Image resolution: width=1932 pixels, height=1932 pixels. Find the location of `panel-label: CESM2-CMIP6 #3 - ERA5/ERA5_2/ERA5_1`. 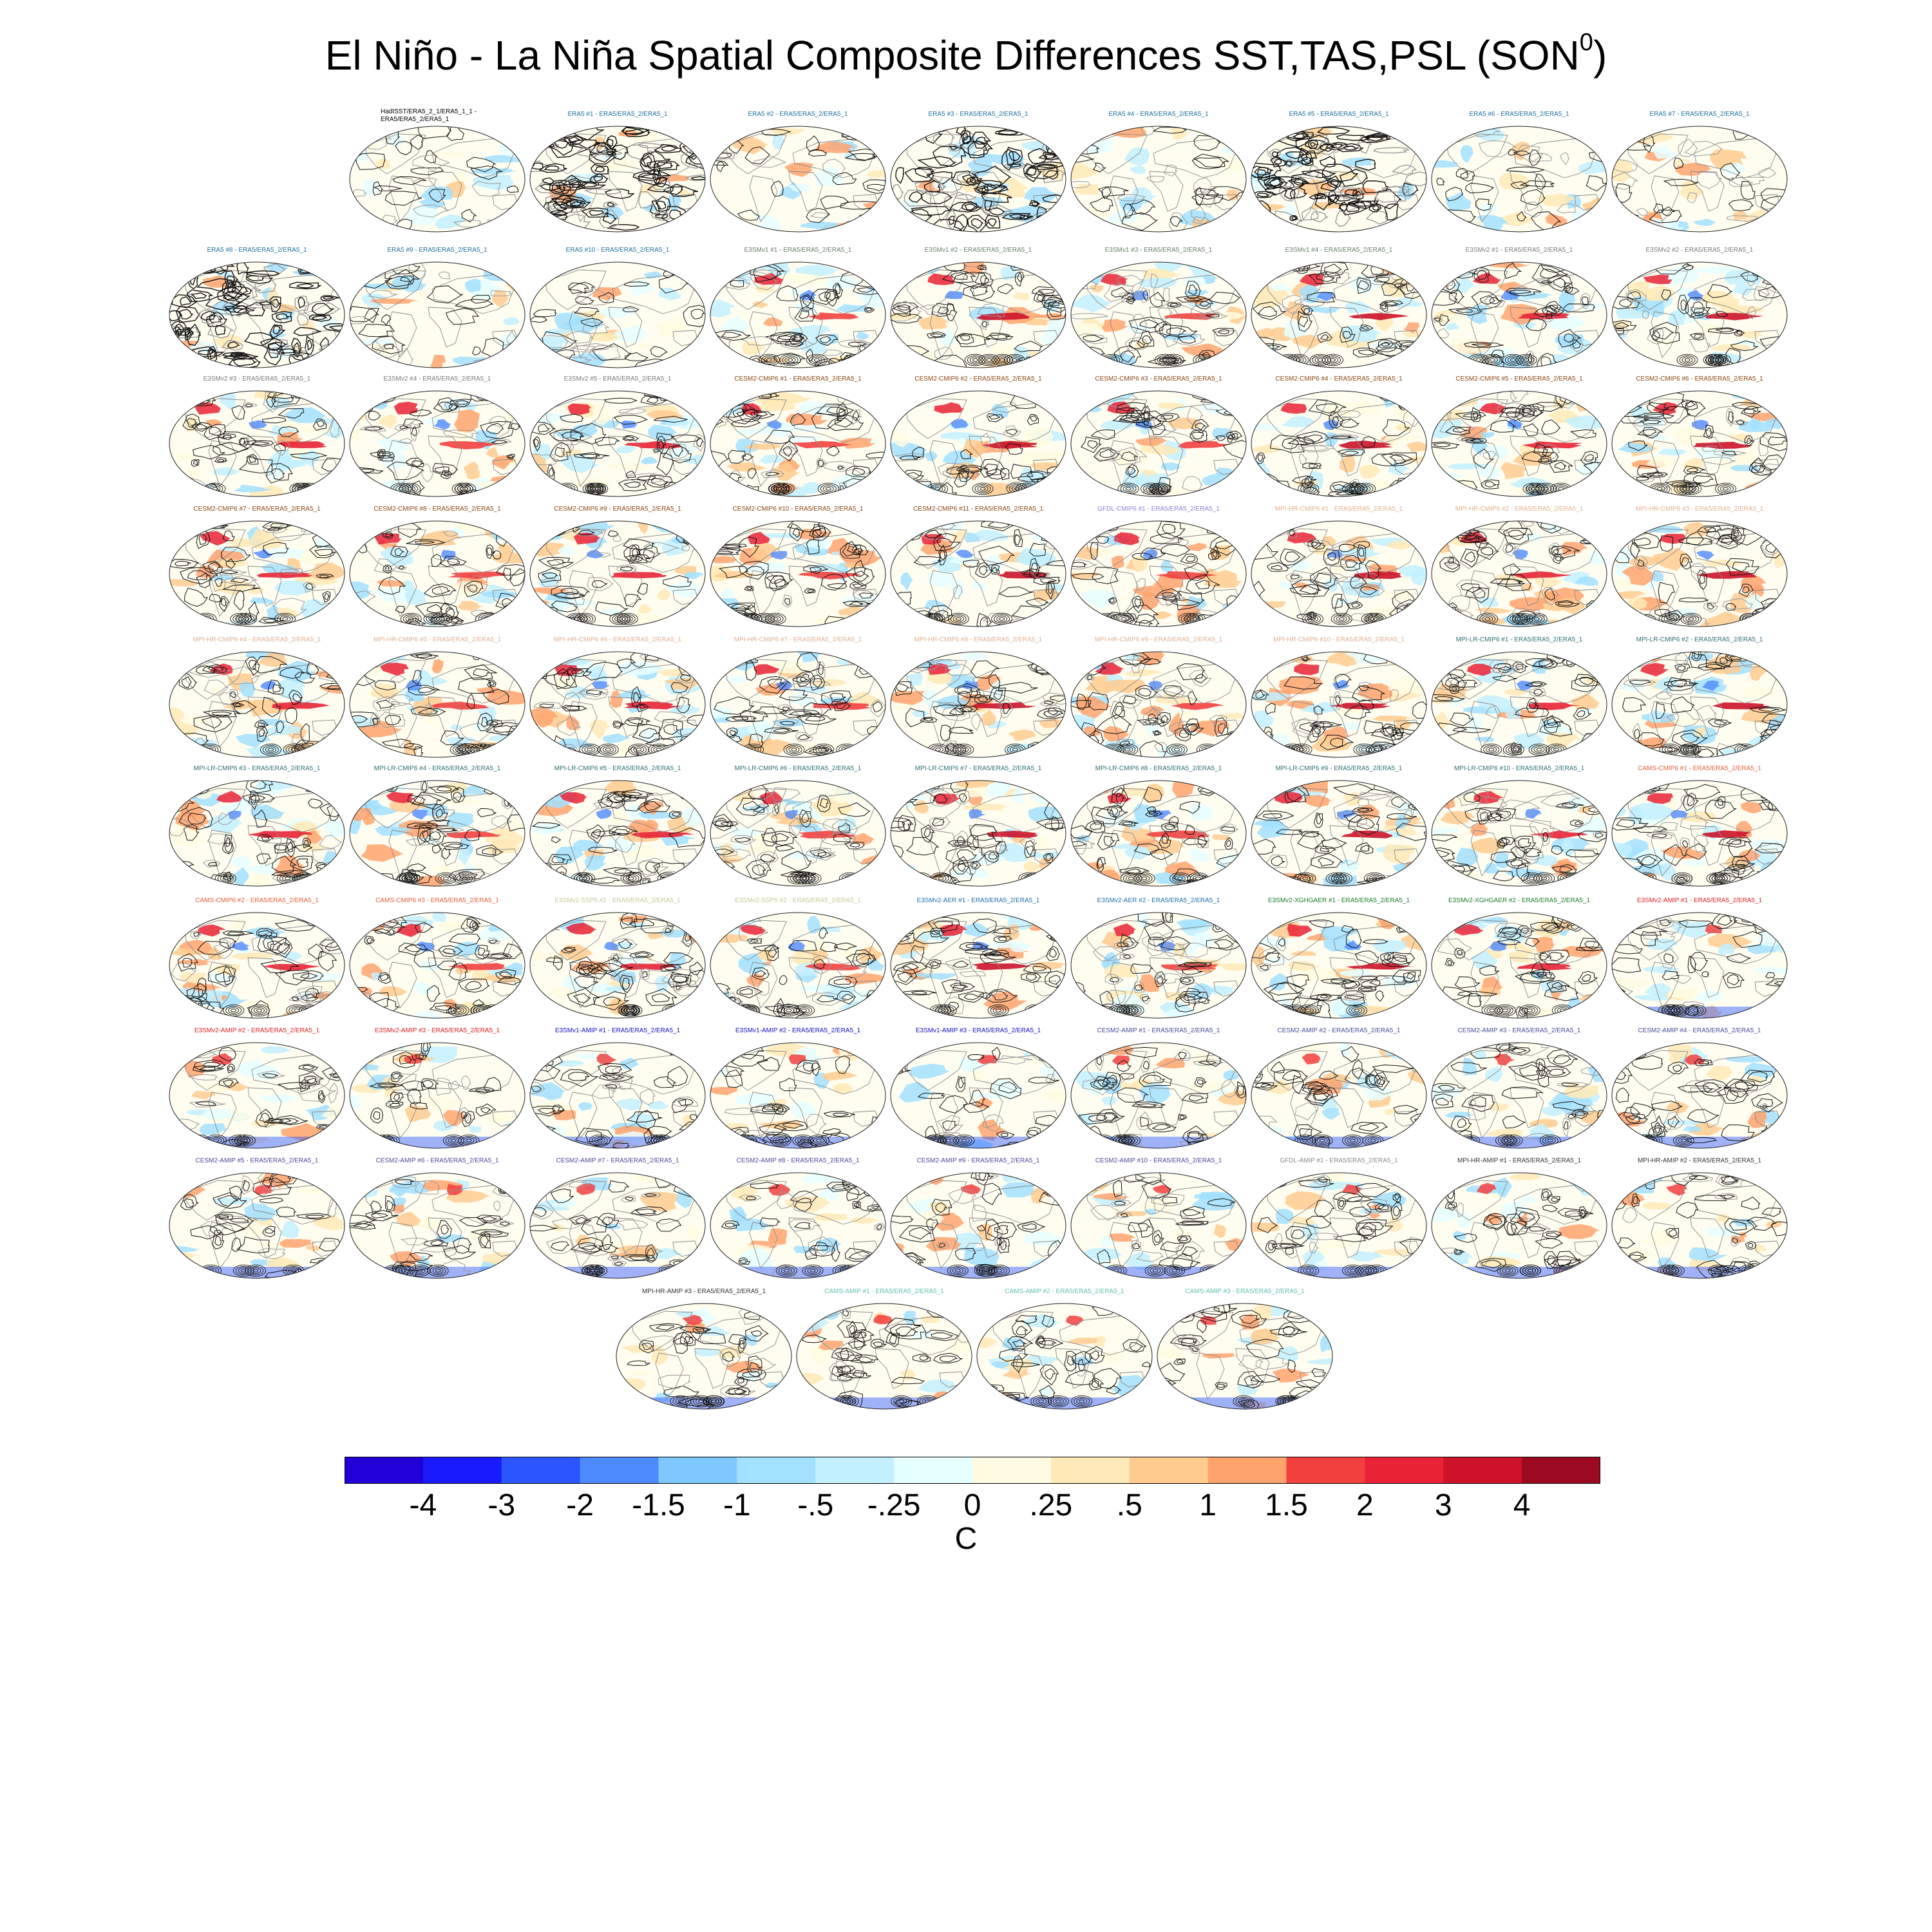

panel-label: CESM2-CMIP6 #3 - ERA5/ERA5_2/ERA5_1 is located at coordinates (1158, 379).